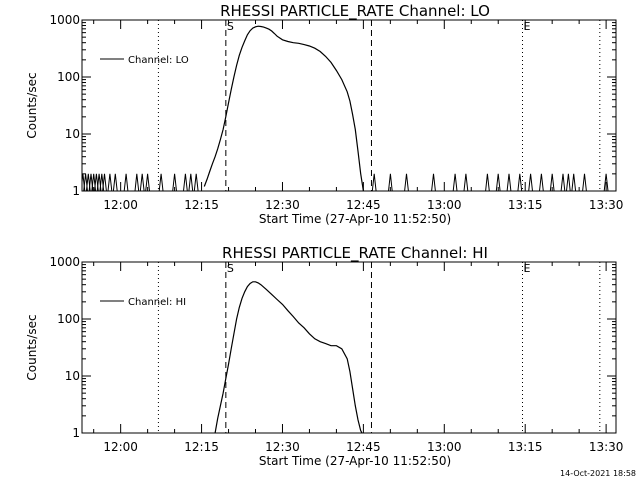 Image resolution: width=640 pixels, height=484 pixels. What do you see at coordinates (598, 473) in the screenshot?
I see `footer-timestamp: 14-Oct-2021 18:58` at bounding box center [598, 473].